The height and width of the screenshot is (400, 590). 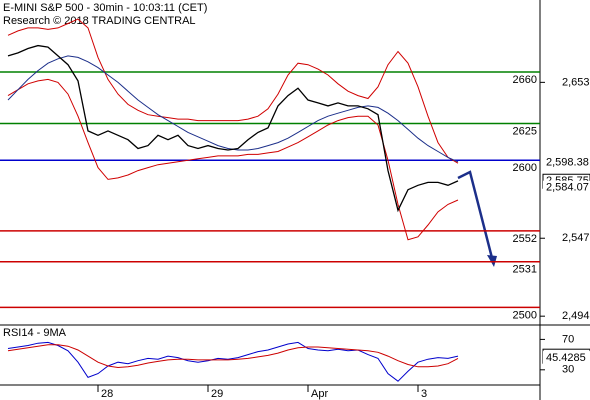 I want to click on x-tick-label: 3, so click(x=424, y=394).